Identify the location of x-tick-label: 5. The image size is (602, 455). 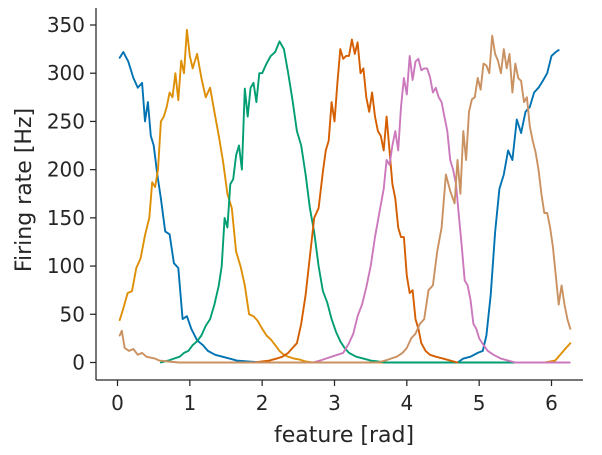
(479, 403).